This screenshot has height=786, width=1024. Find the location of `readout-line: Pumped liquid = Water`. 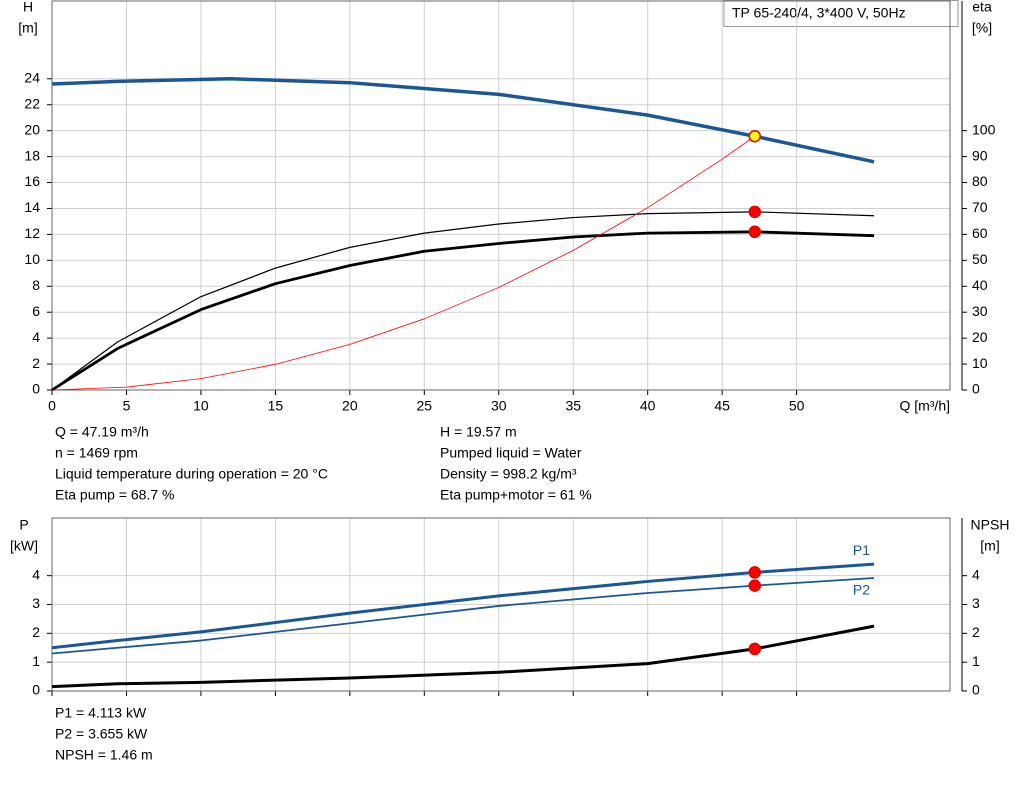

readout-line: Pumped liquid = Water is located at coordinates (511, 453).